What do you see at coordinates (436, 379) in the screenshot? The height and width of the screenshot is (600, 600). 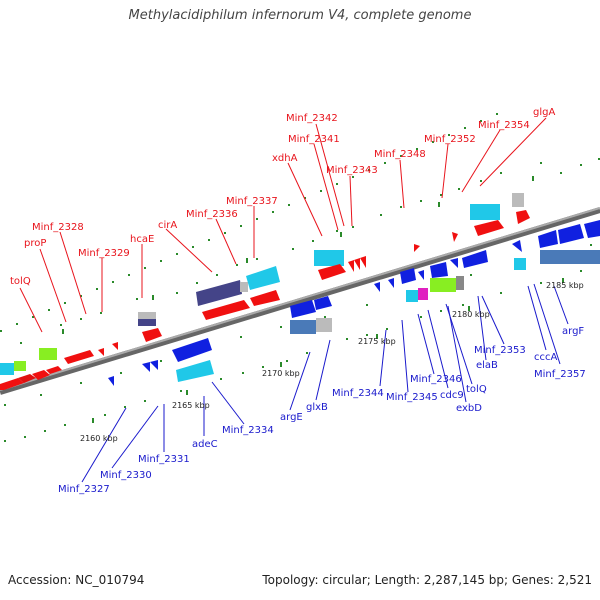 I see `label-minf-2346: Minf_2346` at bounding box center [436, 379].